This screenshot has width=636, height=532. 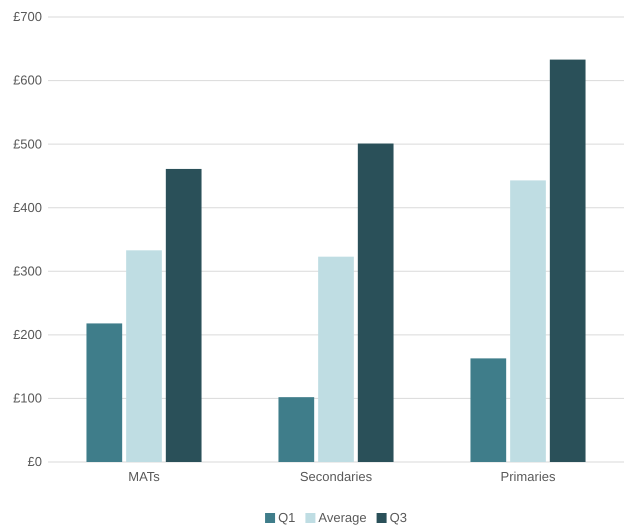 I want to click on y-tick-label: £600, so click(x=27, y=80).